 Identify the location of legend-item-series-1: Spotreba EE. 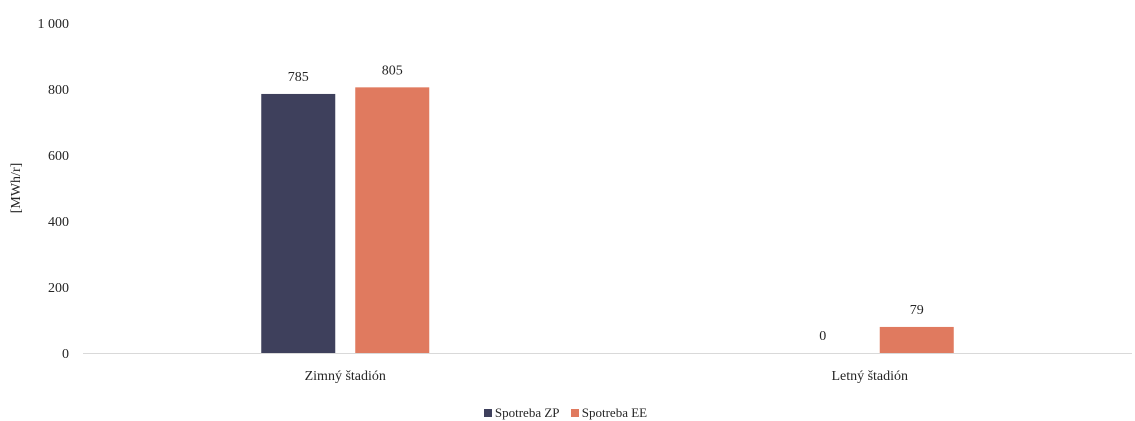
(609, 413).